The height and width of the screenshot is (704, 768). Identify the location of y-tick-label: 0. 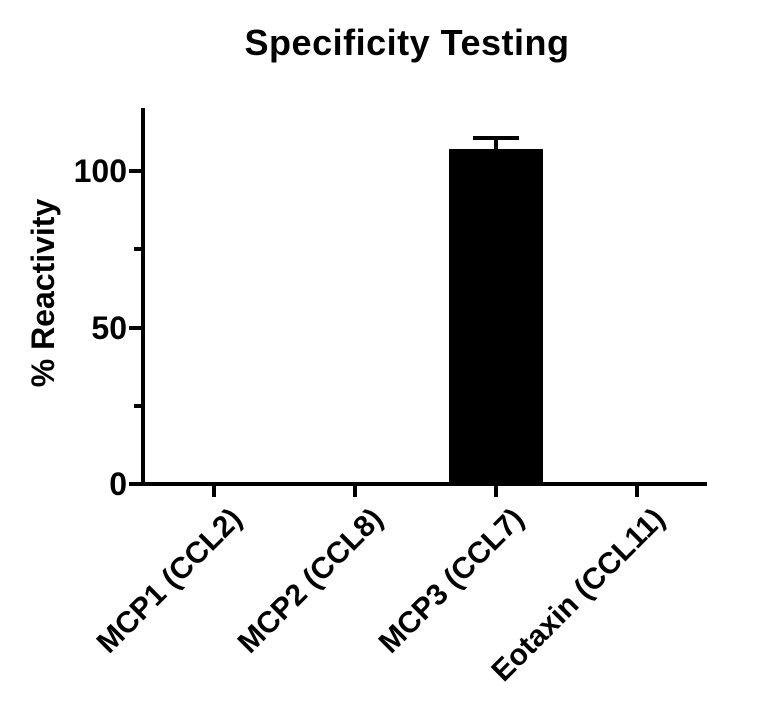
(118, 484).